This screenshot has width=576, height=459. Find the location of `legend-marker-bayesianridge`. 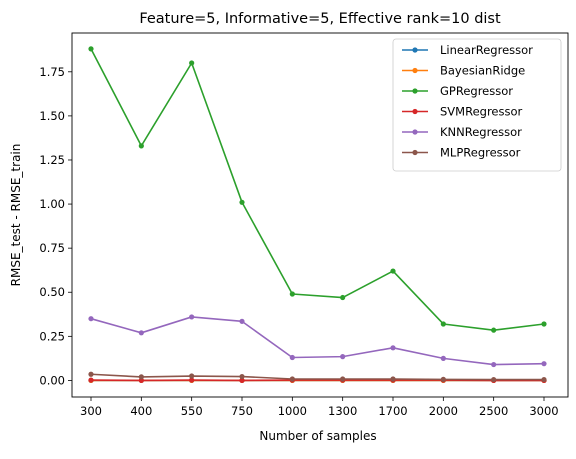

legend-marker-bayesianridge is located at coordinates (414, 70).